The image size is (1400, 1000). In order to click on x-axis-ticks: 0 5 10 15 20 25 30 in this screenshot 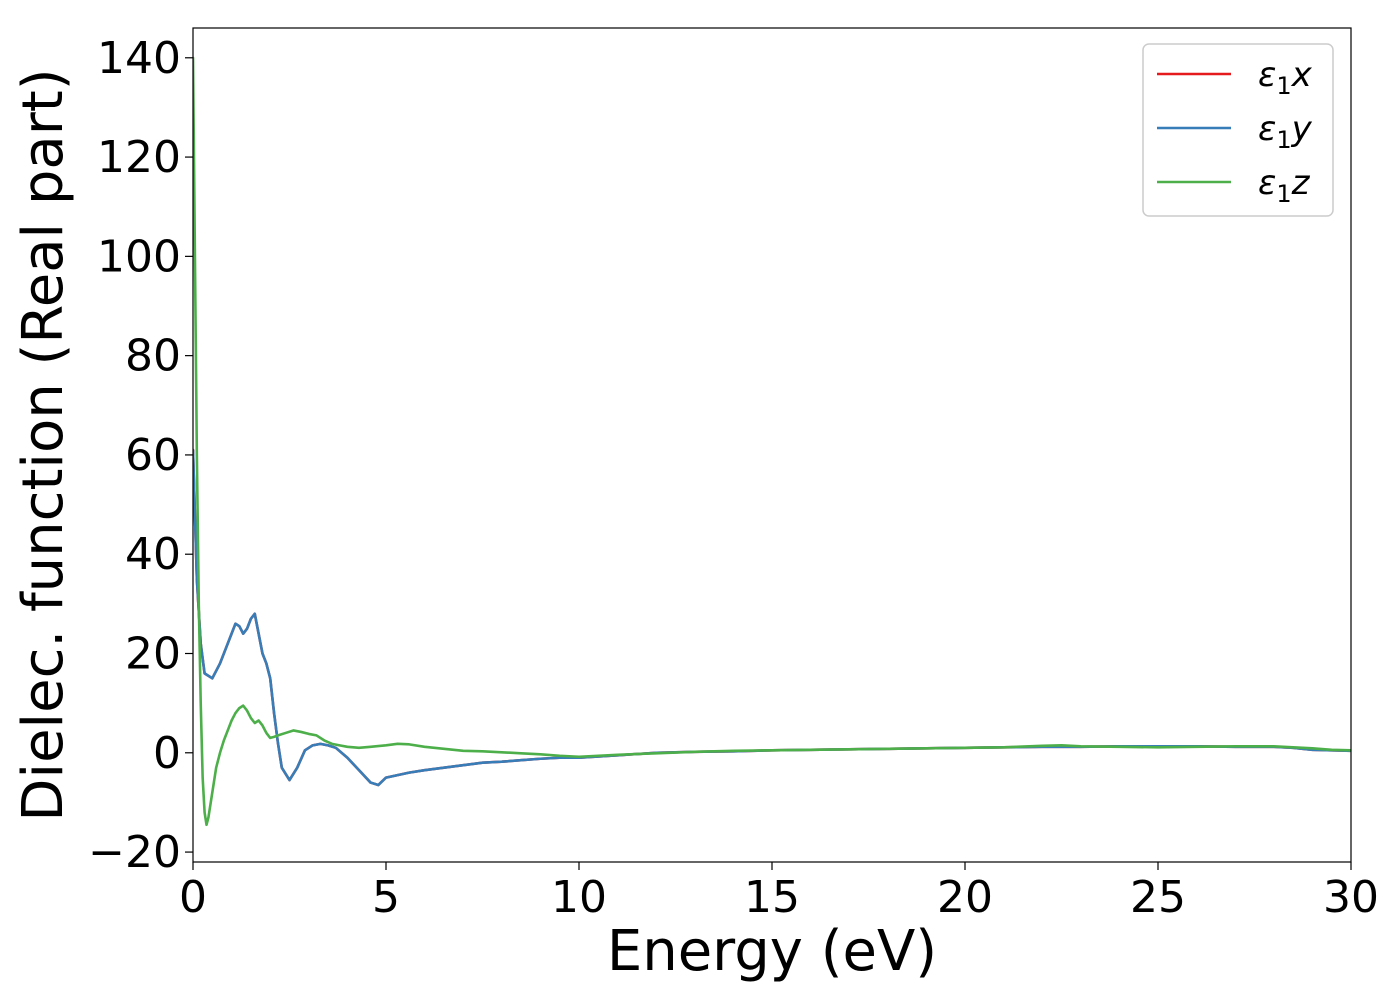, I will do `click(779, 892)`.